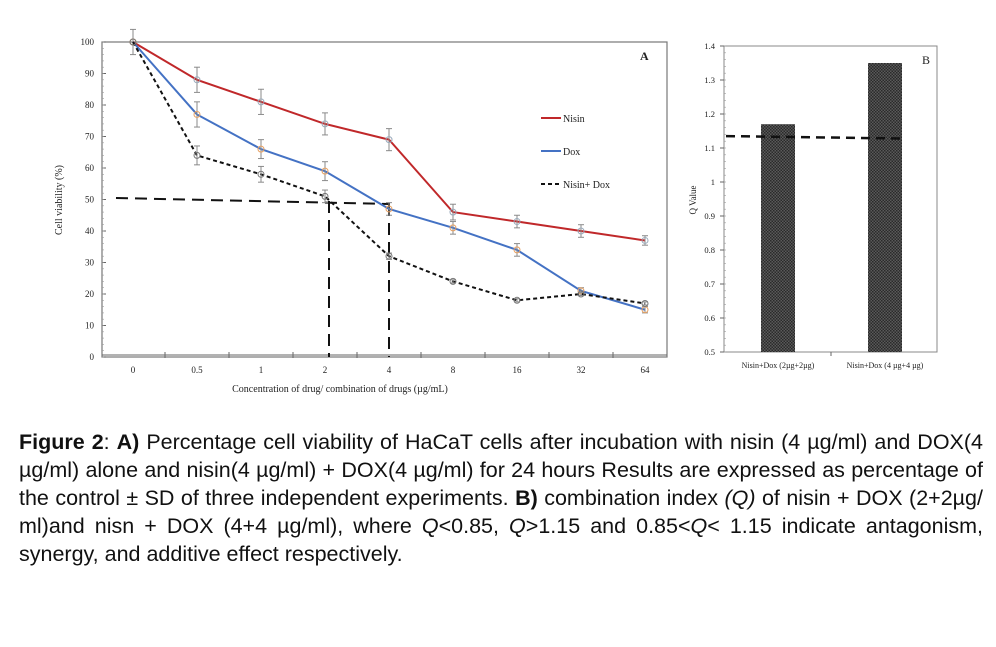  Describe the element at coordinates (586, 185) in the screenshot. I see `legend-label: Nisin+ Dox` at that location.